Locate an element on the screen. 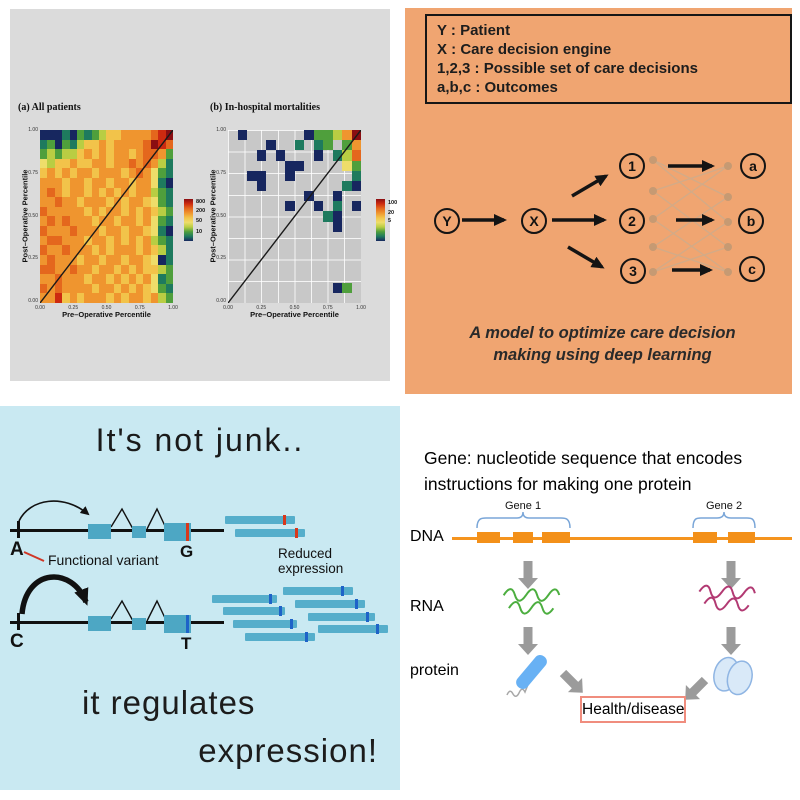 Image resolution: width=800 pixels, height=800 pixels. y-tick-label: 1.00 is located at coordinates (221, 130).